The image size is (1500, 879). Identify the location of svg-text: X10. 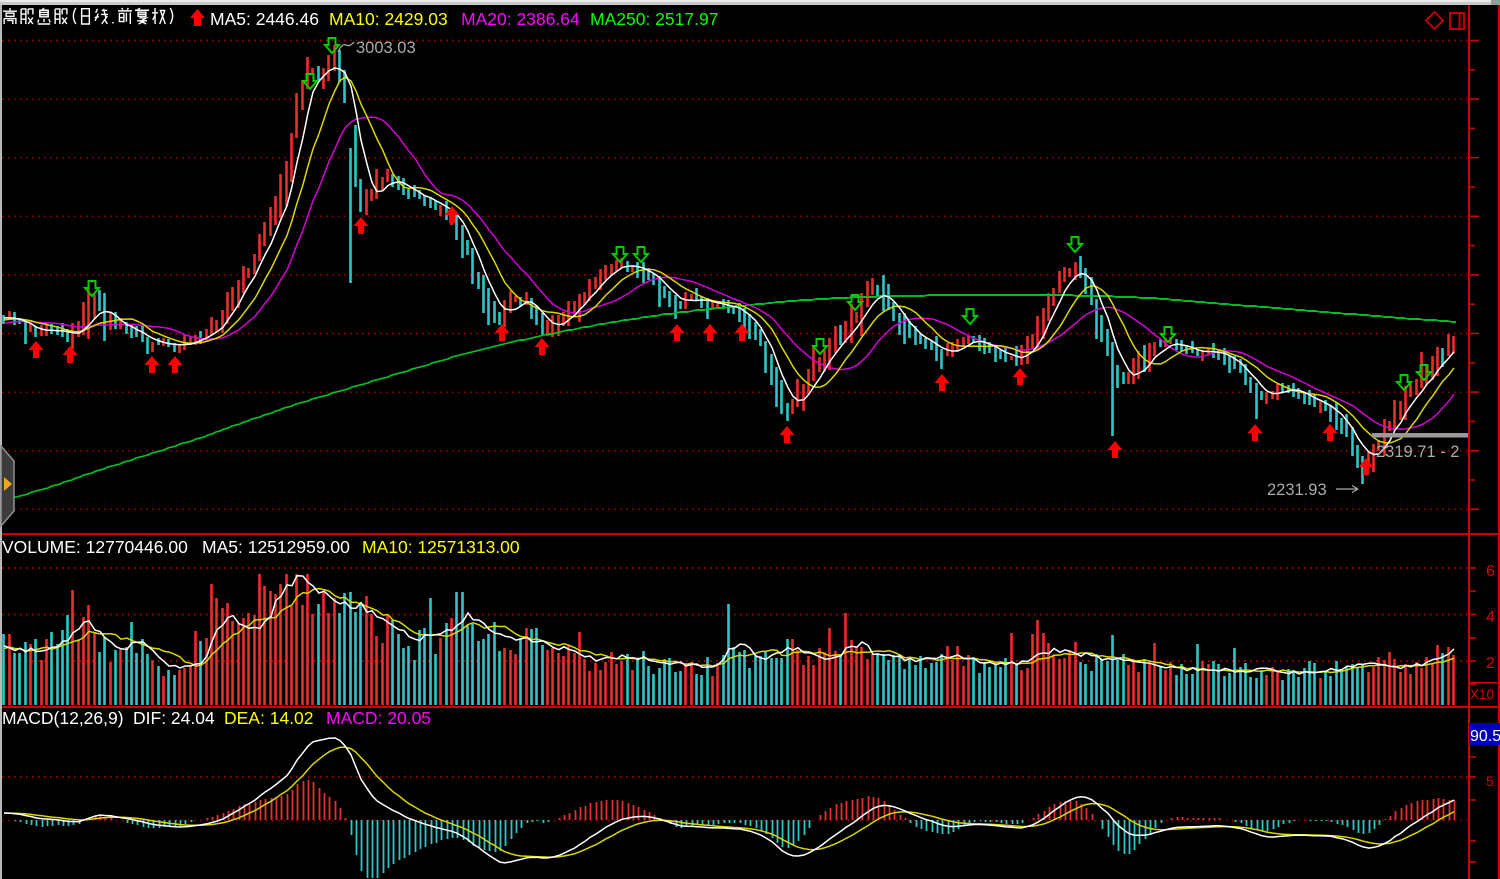
(1482, 694).